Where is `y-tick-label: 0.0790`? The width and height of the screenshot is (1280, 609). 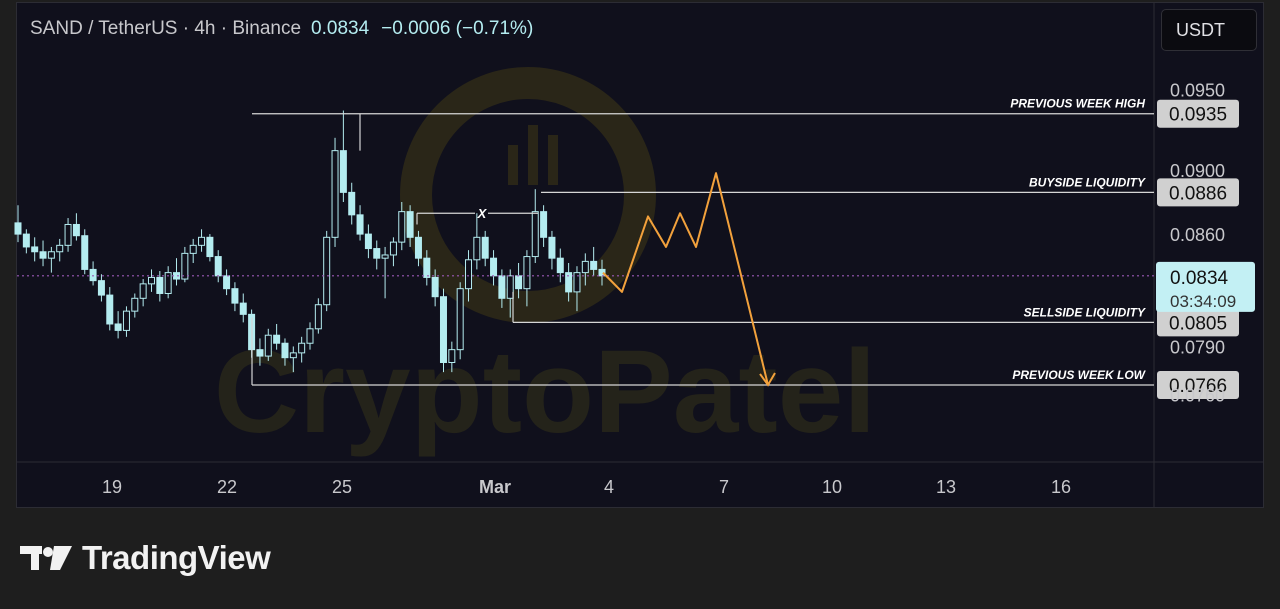 y-tick-label: 0.0790 is located at coordinates (1197, 347).